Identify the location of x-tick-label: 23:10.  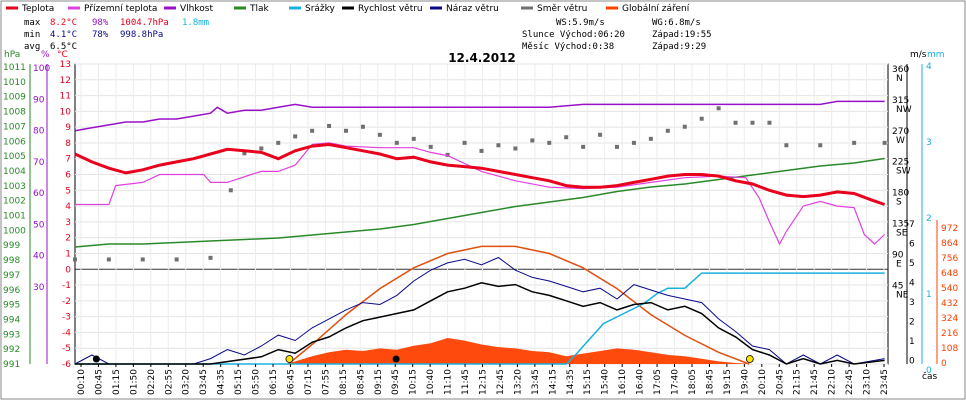
(868, 382).